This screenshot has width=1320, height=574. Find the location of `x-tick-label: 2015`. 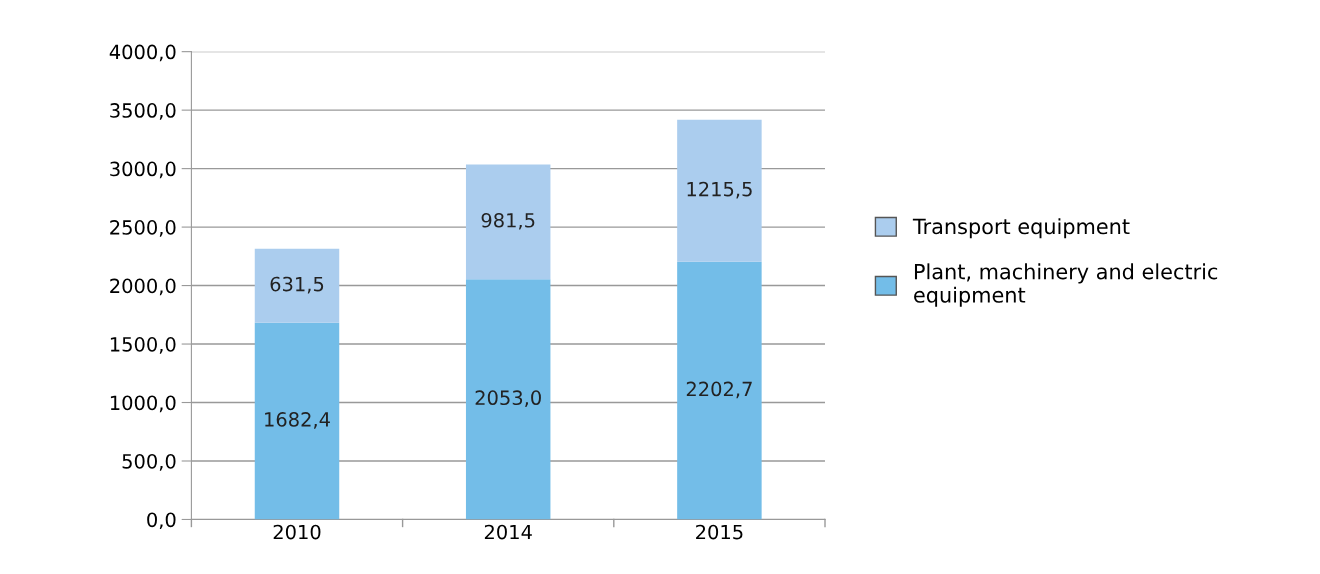

x-tick-label: 2015 is located at coordinates (719, 532).